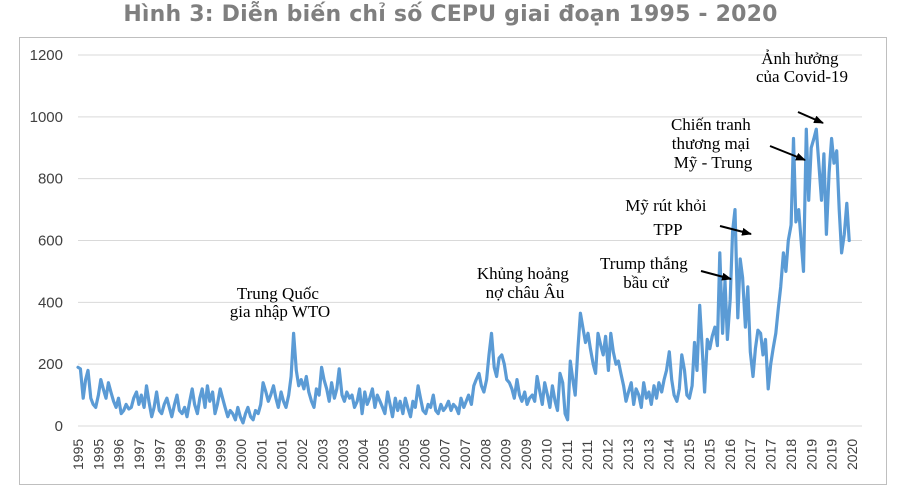  I want to click on x-tick-label: 2002, so click(302, 454).